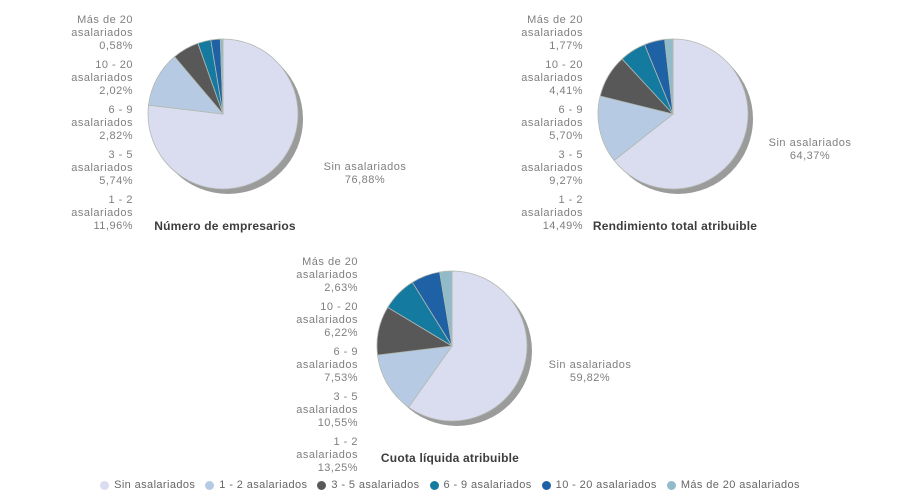  Describe the element at coordinates (599, 485) in the screenshot. I see `legend-item: 10 - 20 asalariados` at that location.